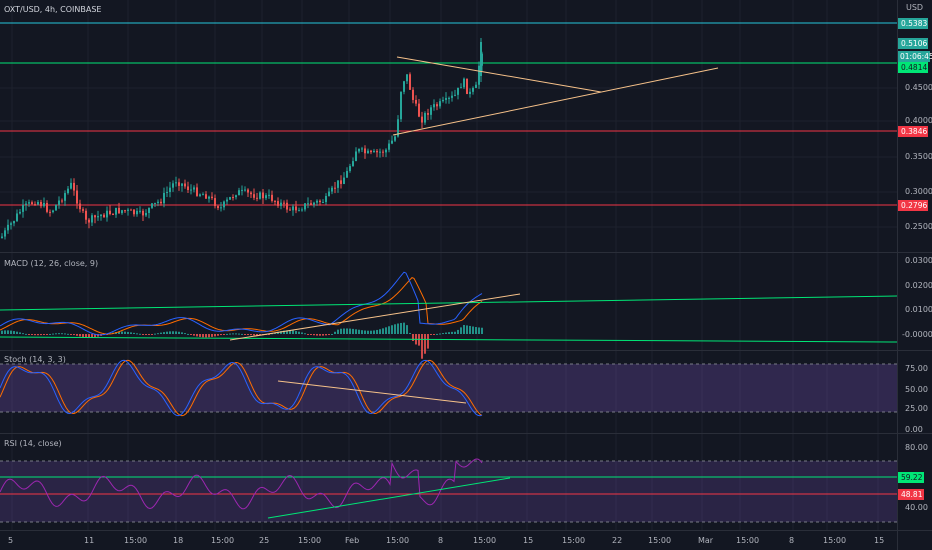  Describe the element at coordinates (499, 74) in the screenshot. I see `trendline-upper` at that location.